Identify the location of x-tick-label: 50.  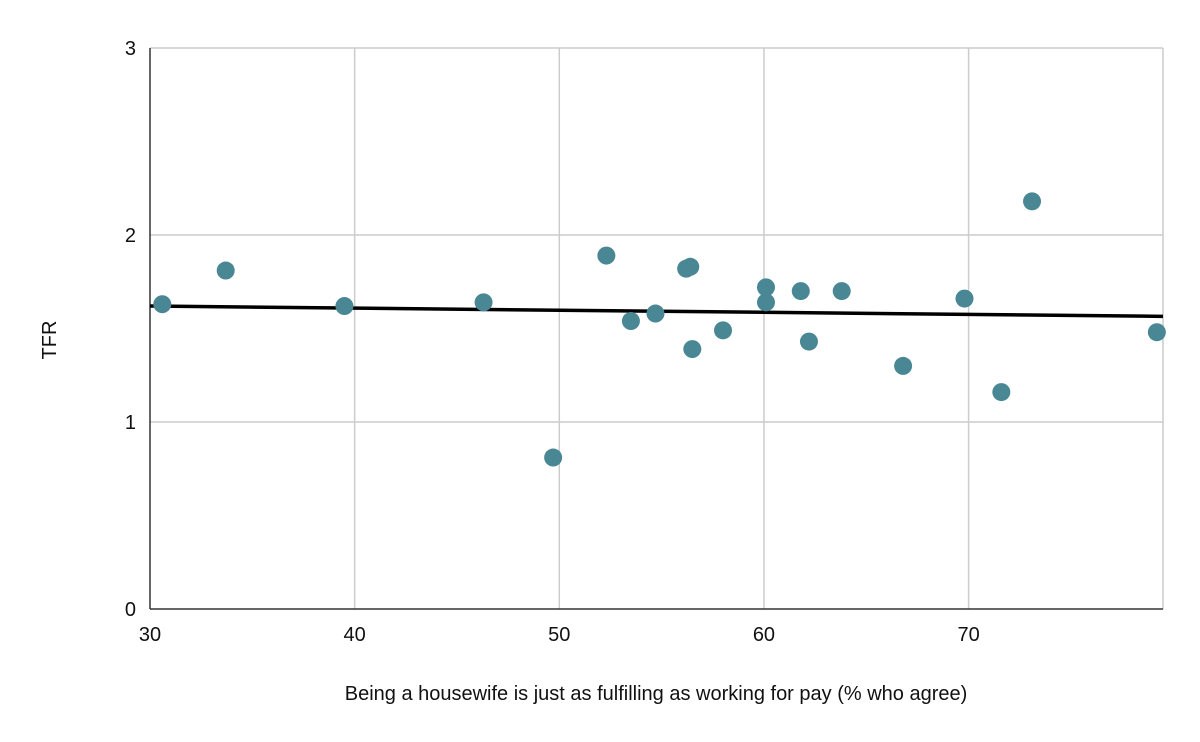
(559, 635).